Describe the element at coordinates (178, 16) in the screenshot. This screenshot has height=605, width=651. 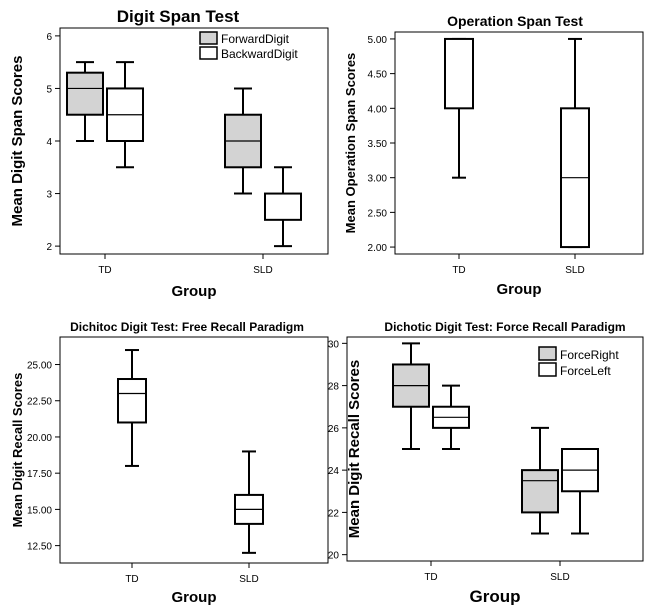
I see `chart-title: Digit Span Test` at that location.